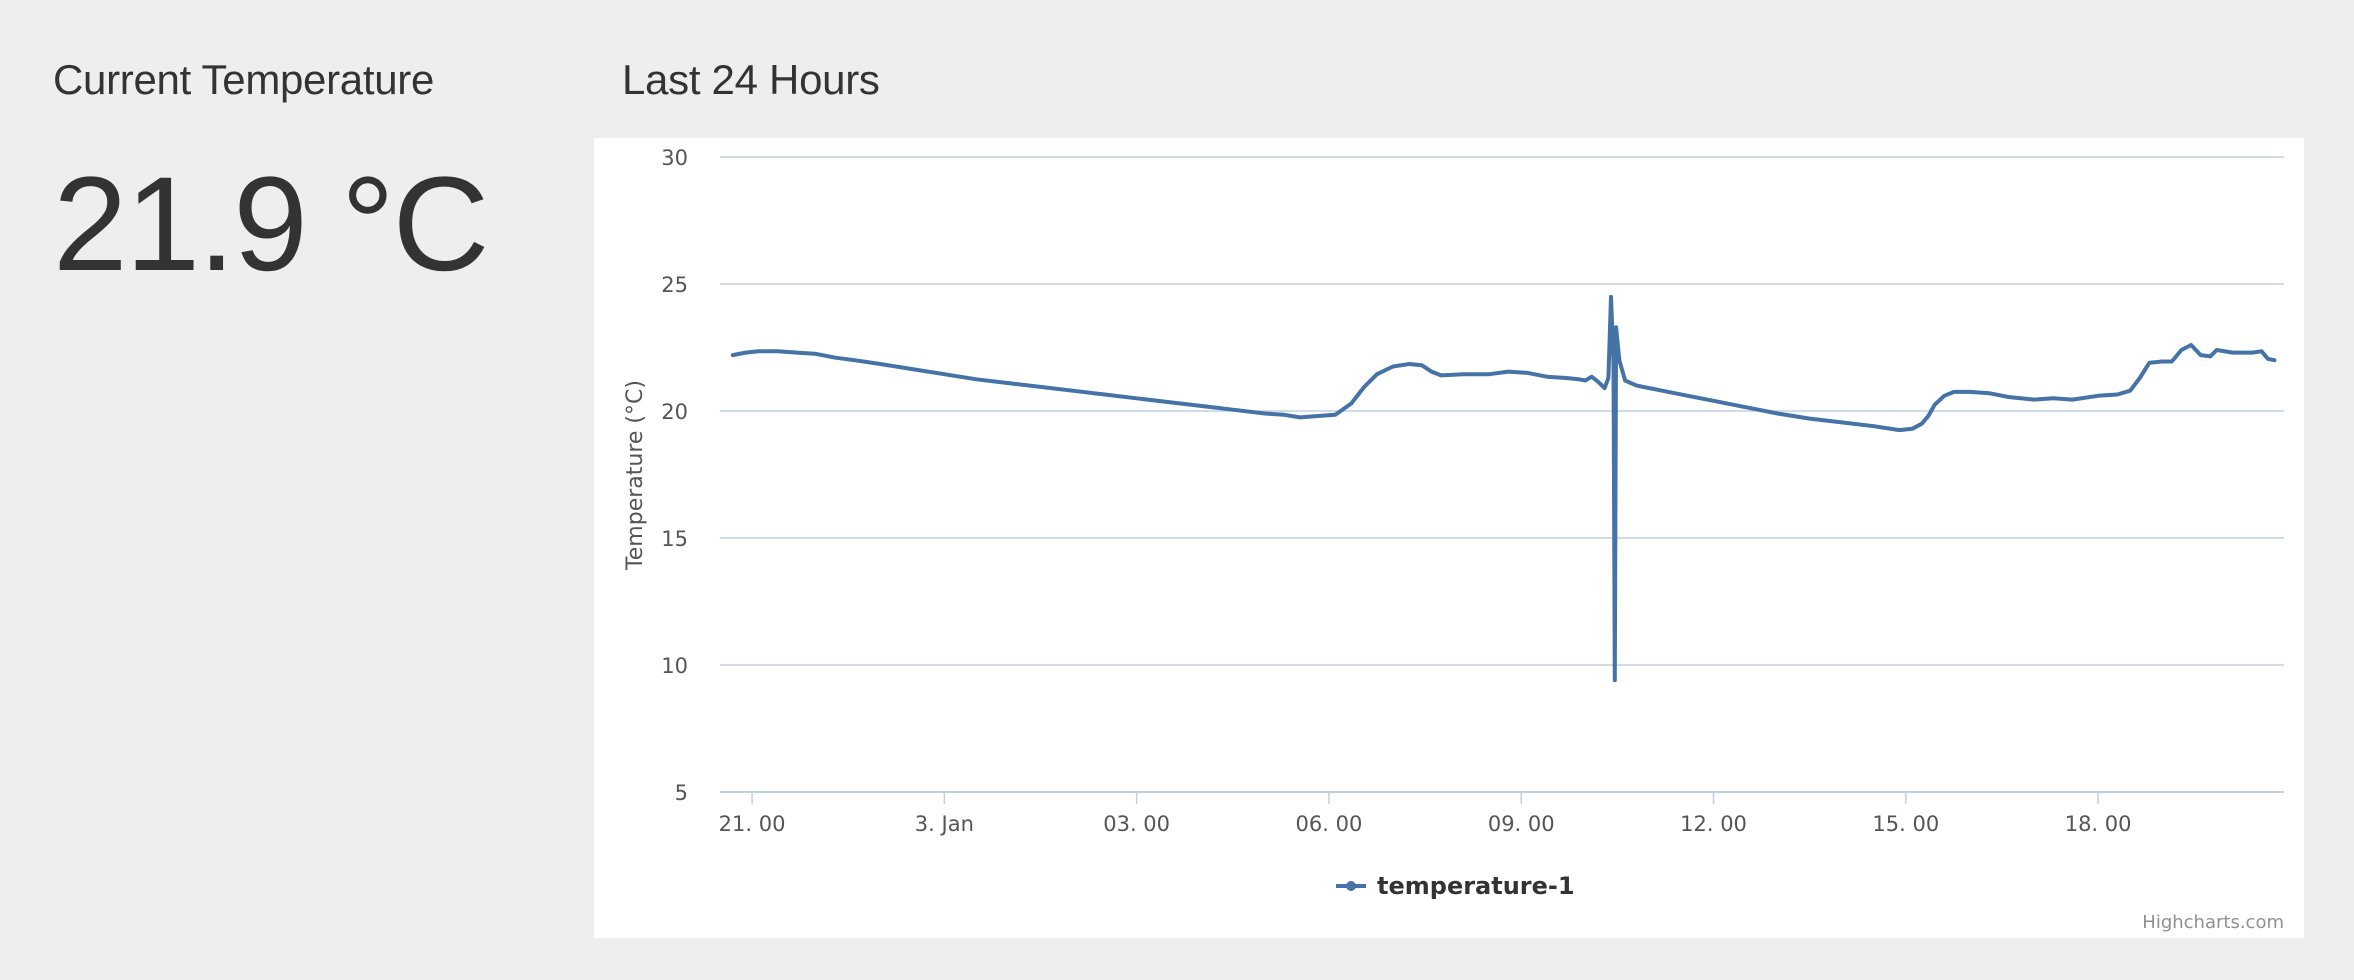 Image resolution: width=2354 pixels, height=980 pixels. Describe the element at coordinates (944, 824) in the screenshot. I see `x-tick-label: 3. Jan` at that location.